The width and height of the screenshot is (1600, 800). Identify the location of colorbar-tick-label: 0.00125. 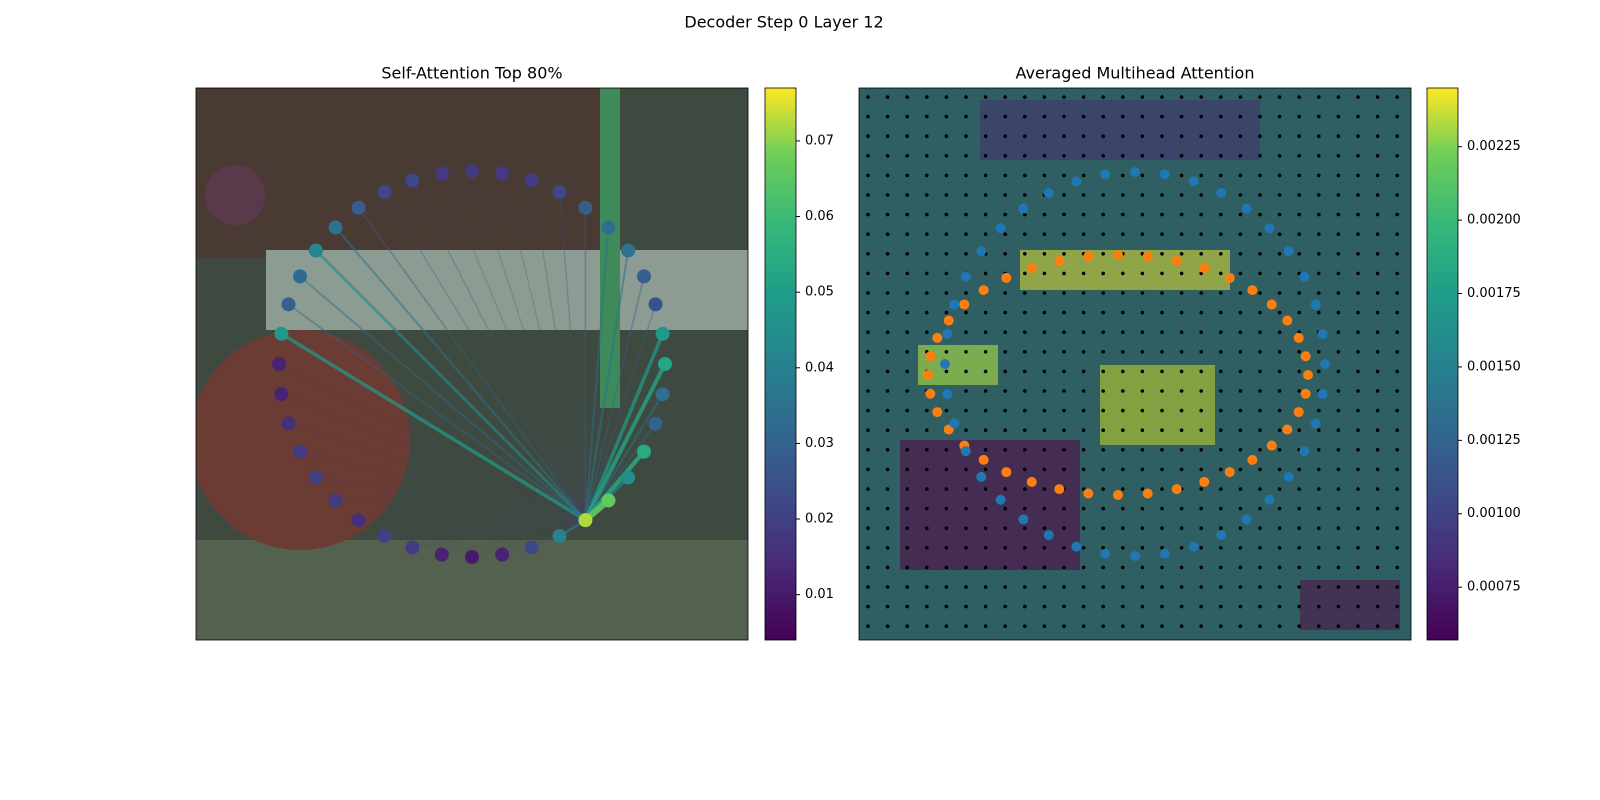
(1494, 440).